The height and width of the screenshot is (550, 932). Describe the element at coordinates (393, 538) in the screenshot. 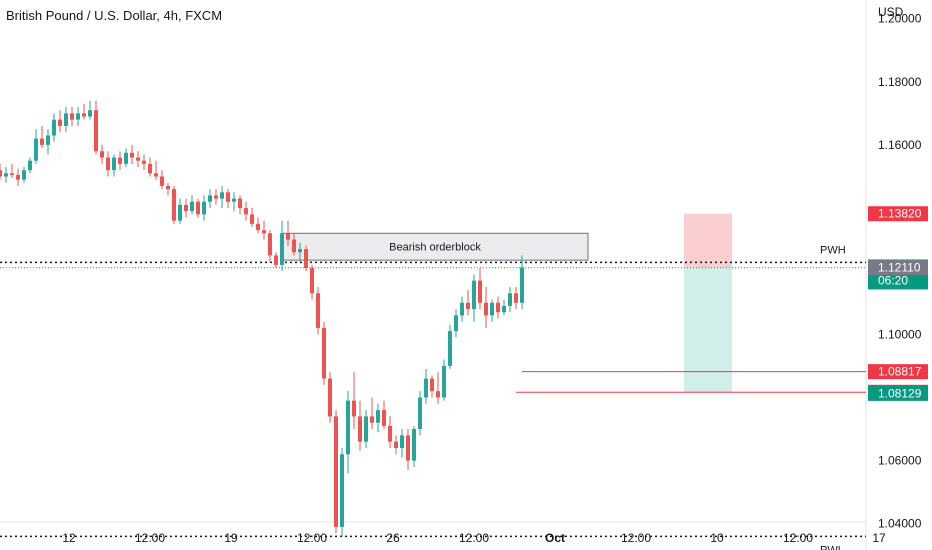

I see `x-tick-label: 26` at that location.